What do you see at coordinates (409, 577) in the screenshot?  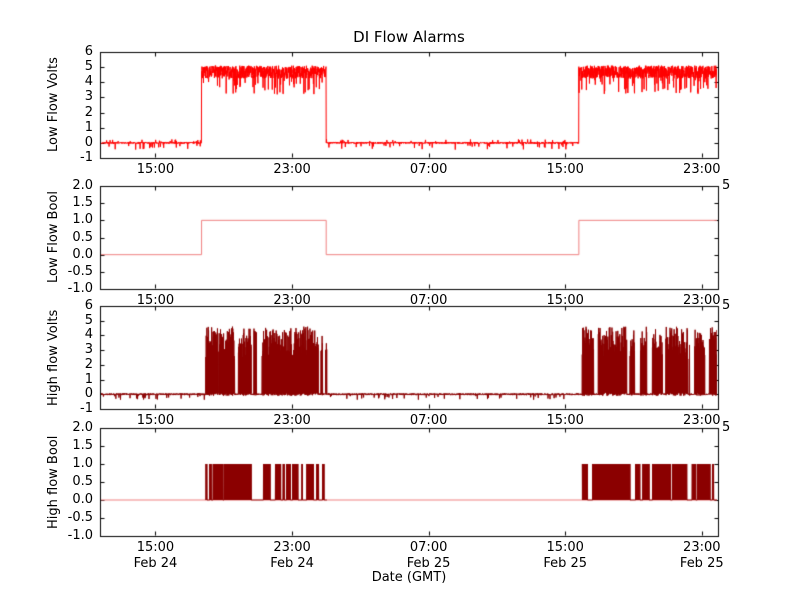 I see `x-axis-label: Date (GMT)` at bounding box center [409, 577].